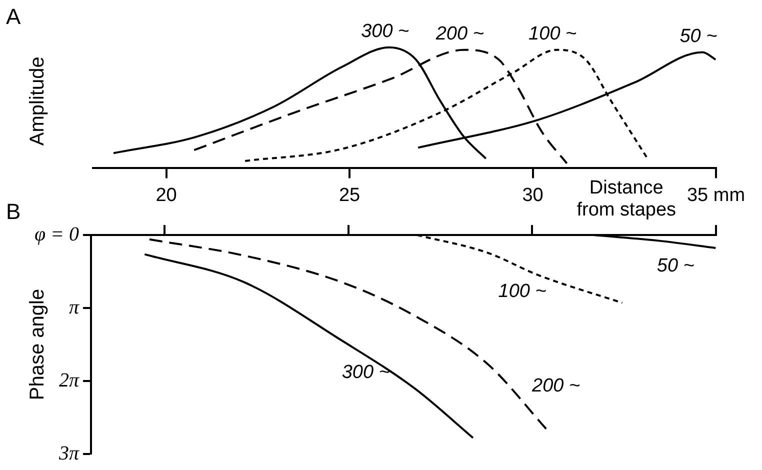  What do you see at coordinates (13, 211) in the screenshot?
I see `chart-title: B` at bounding box center [13, 211].